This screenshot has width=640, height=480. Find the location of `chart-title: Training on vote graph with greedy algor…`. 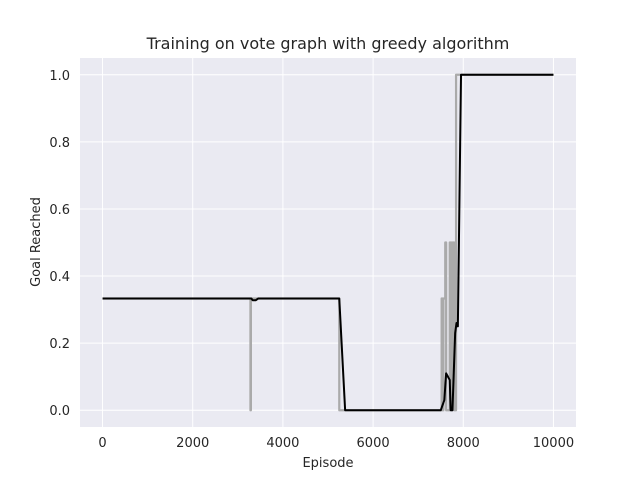

chart-title: Training on vote graph with greedy algor… is located at coordinates (328, 43).